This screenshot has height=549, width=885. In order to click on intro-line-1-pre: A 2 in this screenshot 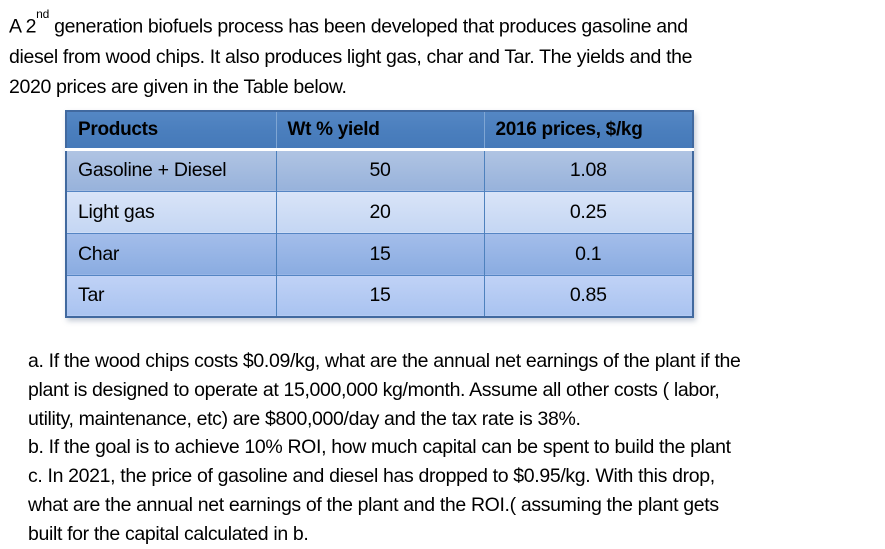, I will do `click(23, 26)`.